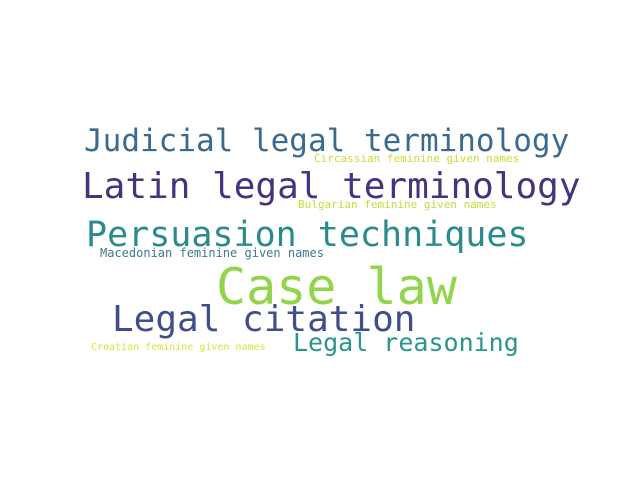 The width and height of the screenshot is (640, 480). I want to click on word-judicial-legal-terminology: Judicial legal terminology, so click(327, 141).